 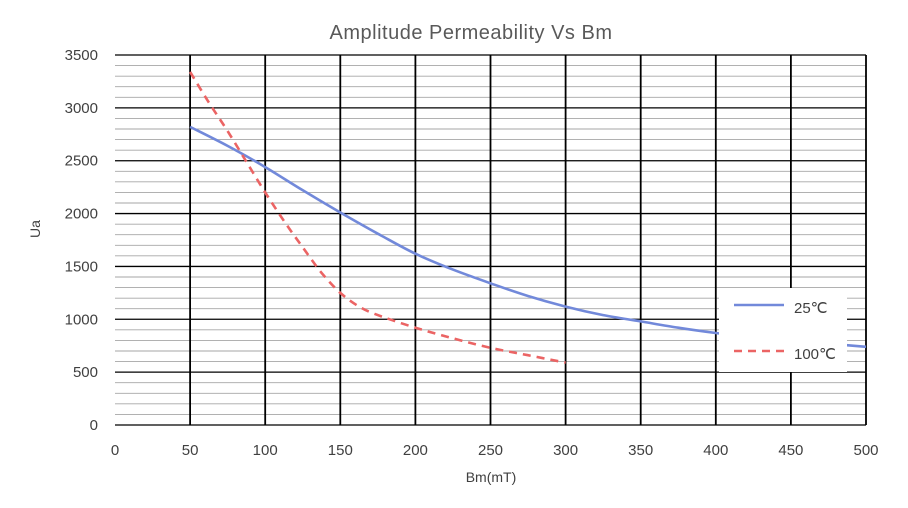 I want to click on y-tick-label: 3500, so click(x=81, y=55).